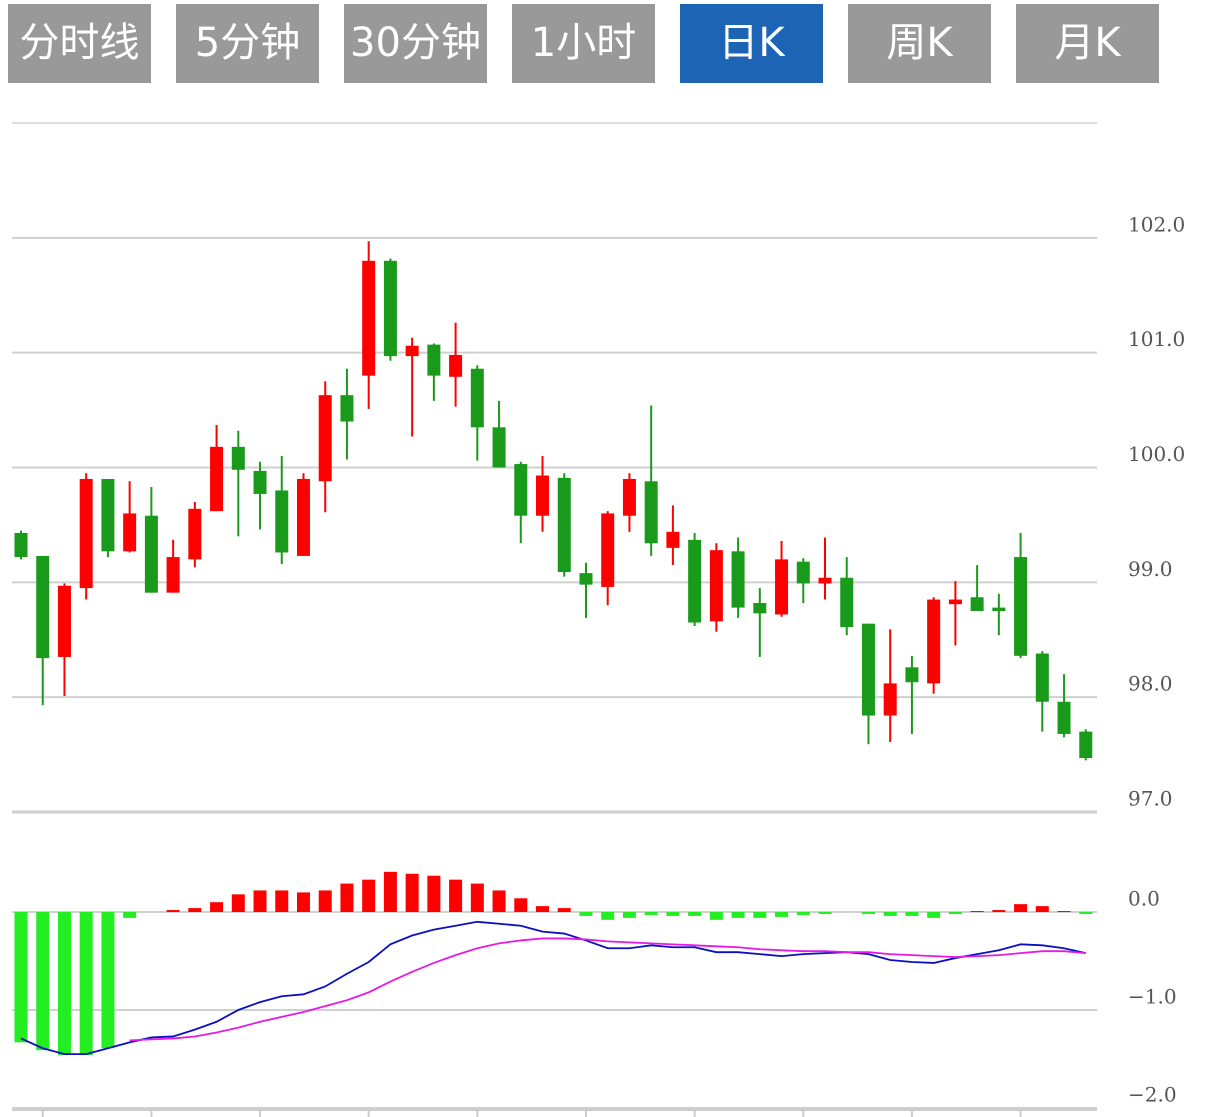  What do you see at coordinates (1150, 684) in the screenshot?
I see `y-tick-label: 98.0` at bounding box center [1150, 684].